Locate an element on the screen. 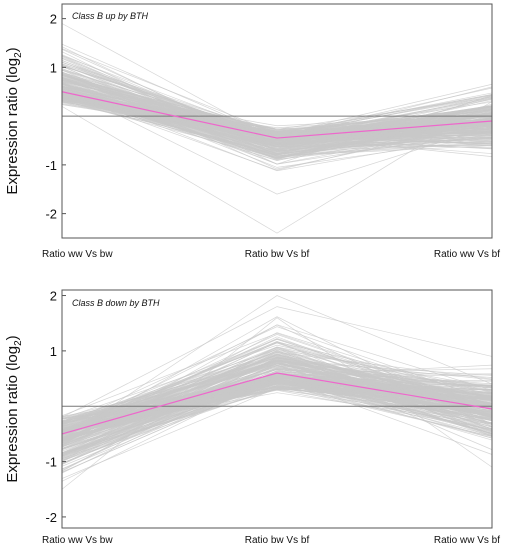 This screenshot has height=550, width=513. panel-2-title: Class B down by BTH is located at coordinates (116, 303).